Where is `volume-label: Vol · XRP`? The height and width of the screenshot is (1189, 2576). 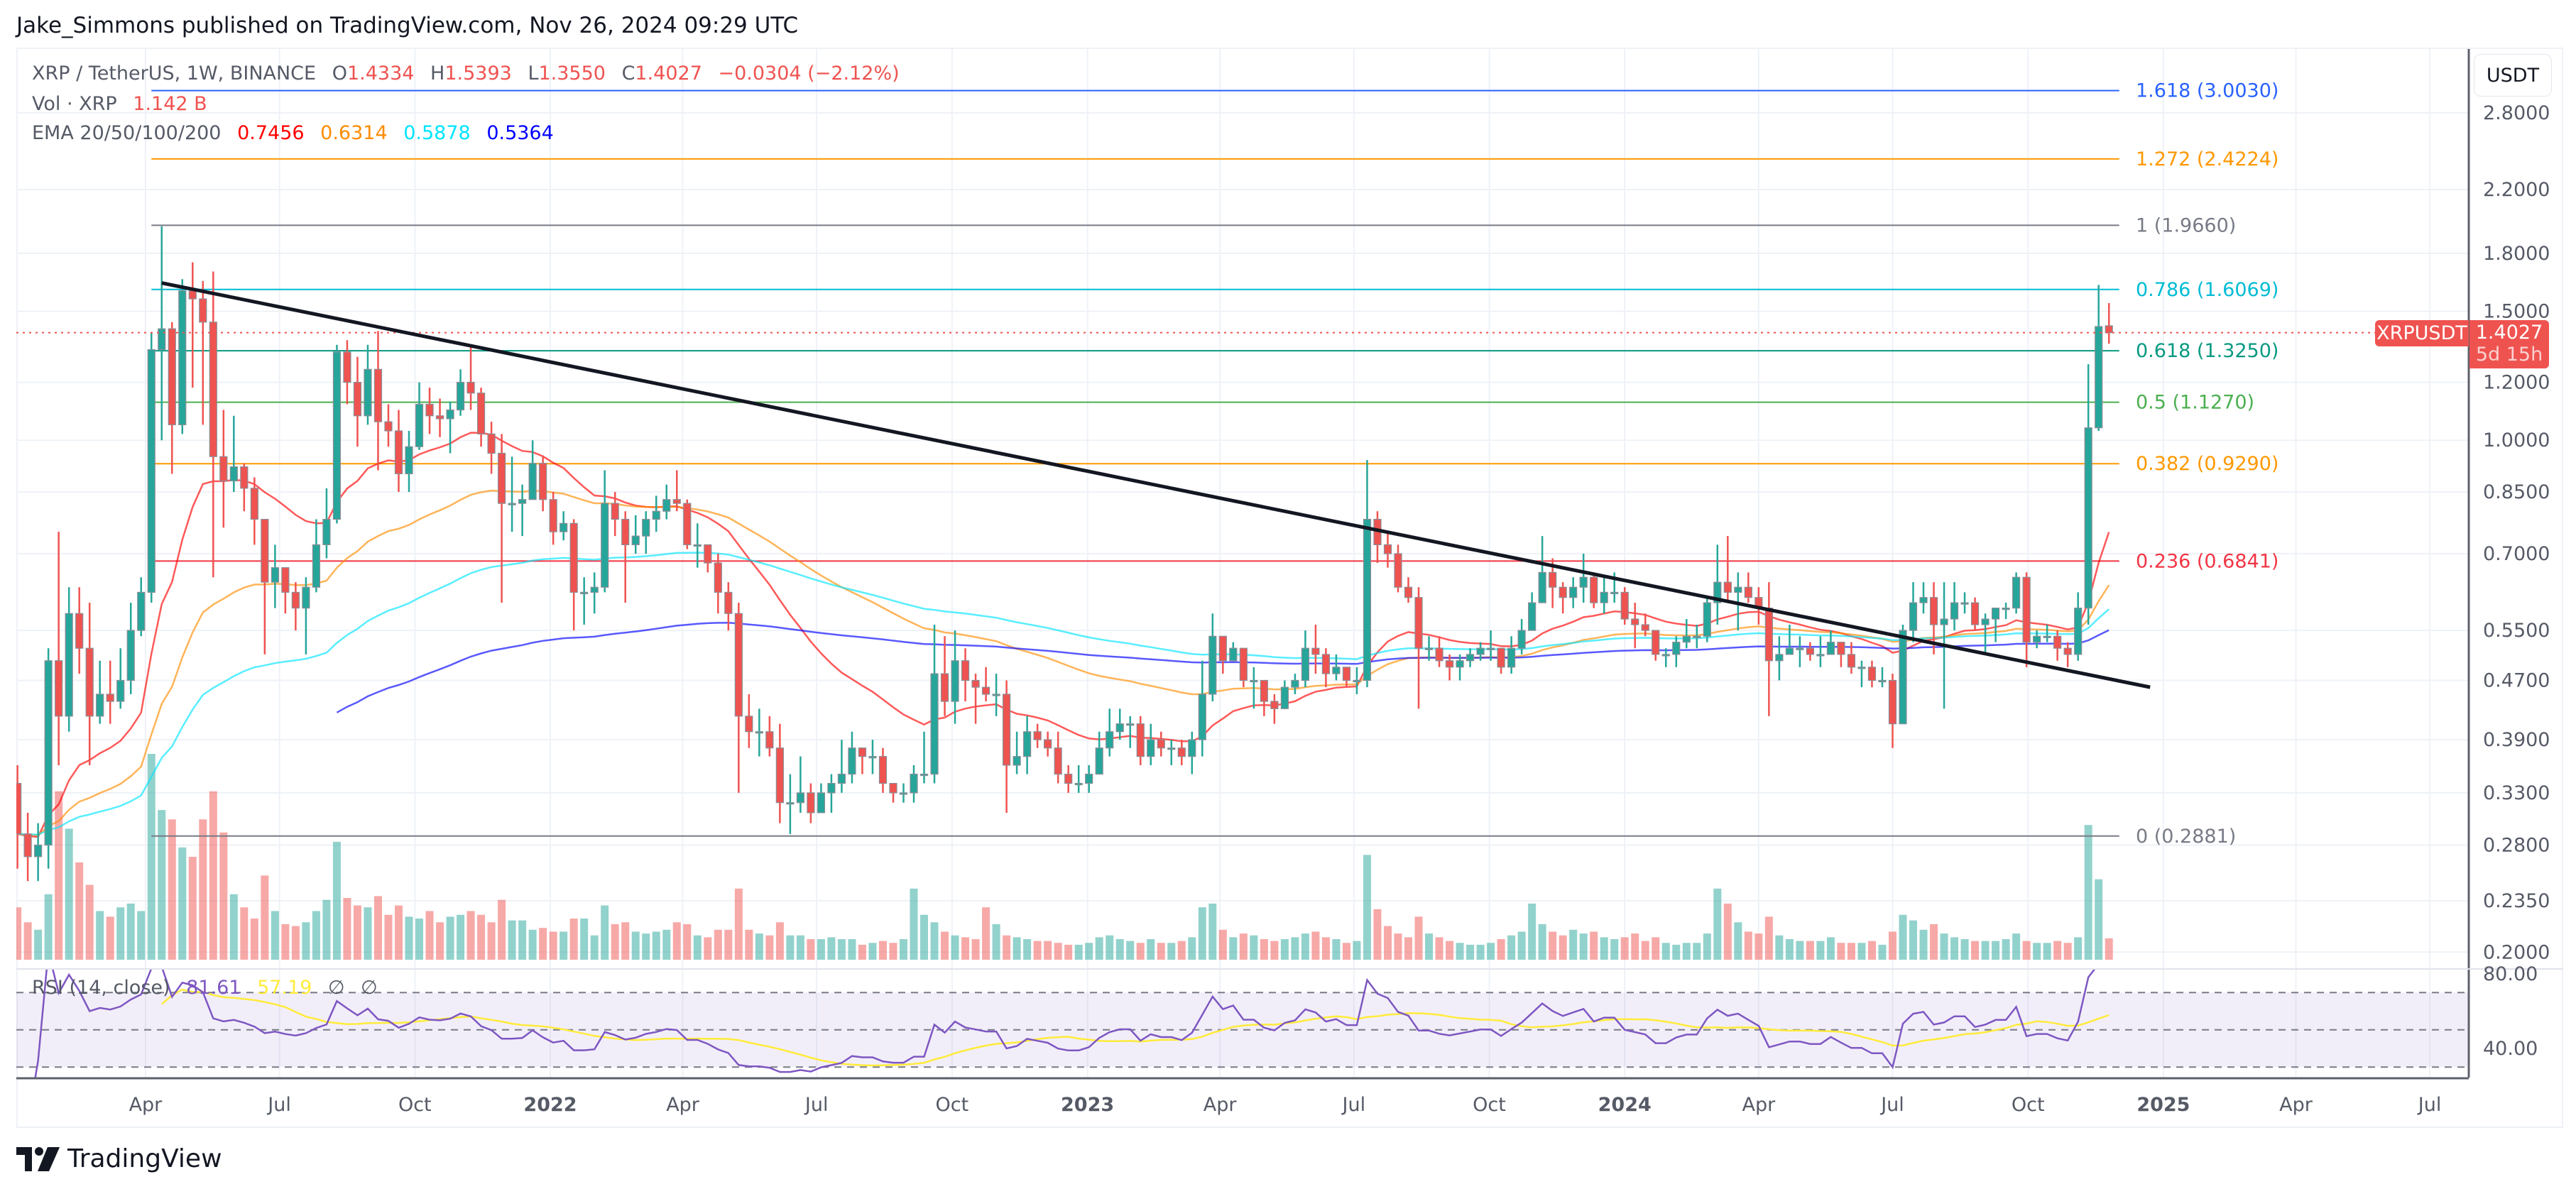
volume-label: Vol · XRP is located at coordinates (74, 104).